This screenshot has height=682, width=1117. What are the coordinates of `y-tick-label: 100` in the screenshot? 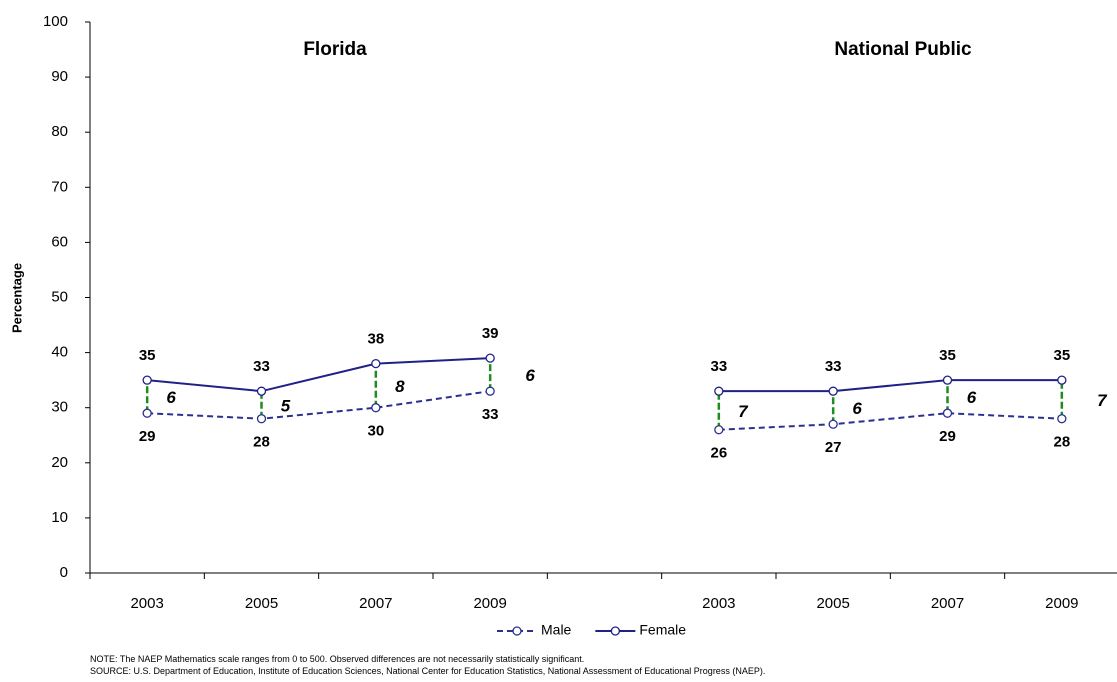 It's located at (55, 21).